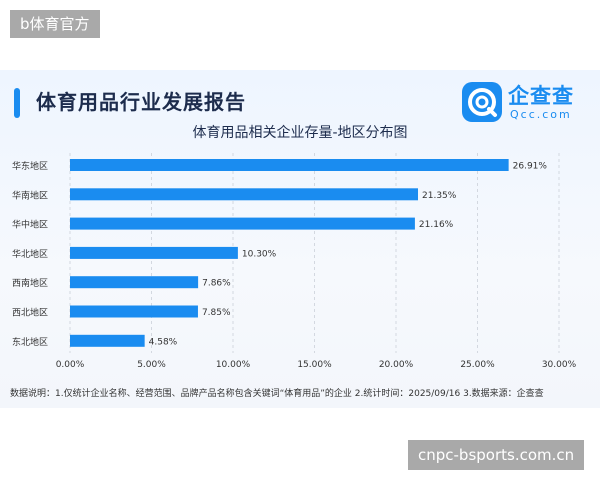 The height and width of the screenshot is (480, 600). What do you see at coordinates (216, 313) in the screenshot?
I see `data-label: 7.85%` at bounding box center [216, 313].